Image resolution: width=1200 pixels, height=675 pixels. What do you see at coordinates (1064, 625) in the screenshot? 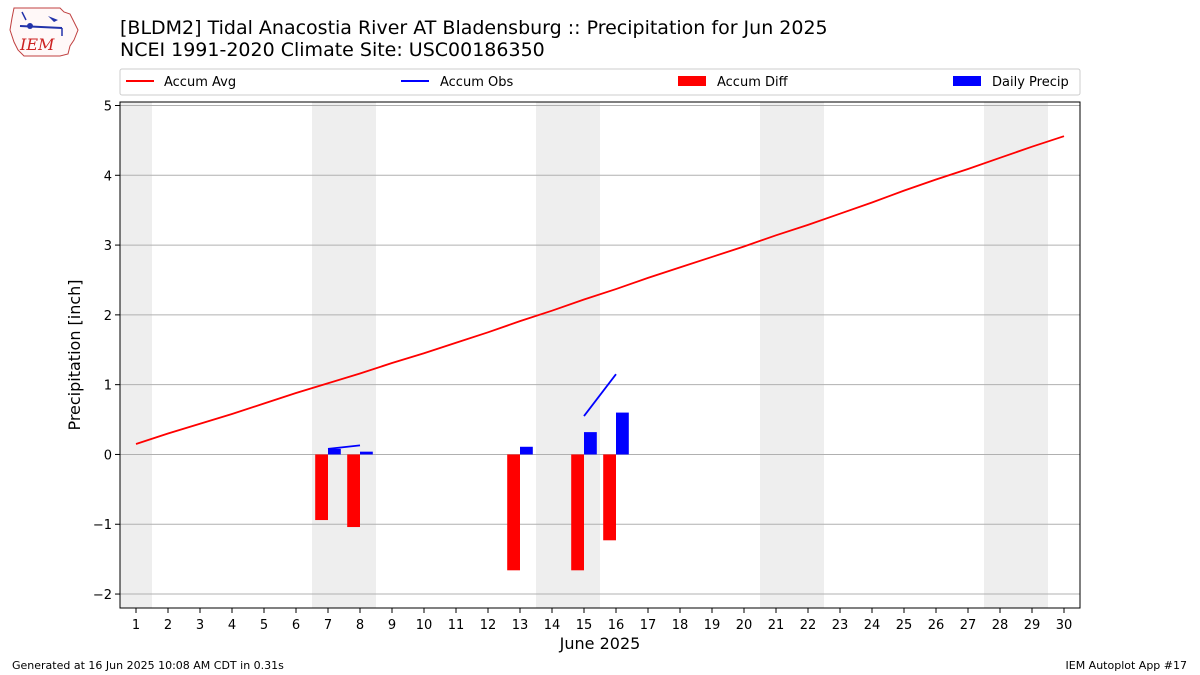
I see `x-tick-label: 30` at bounding box center [1064, 625].